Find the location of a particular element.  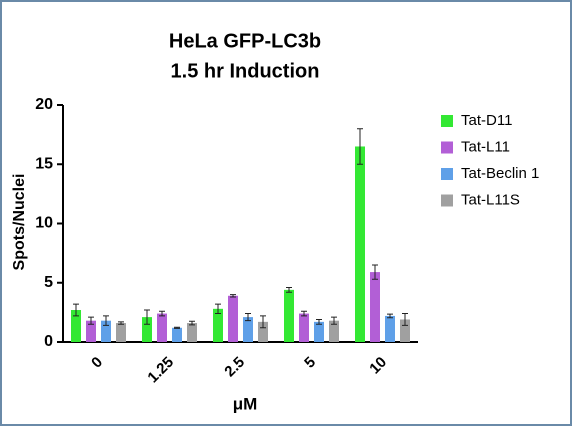

legend-label: Tat-L11S is located at coordinates (490, 199).